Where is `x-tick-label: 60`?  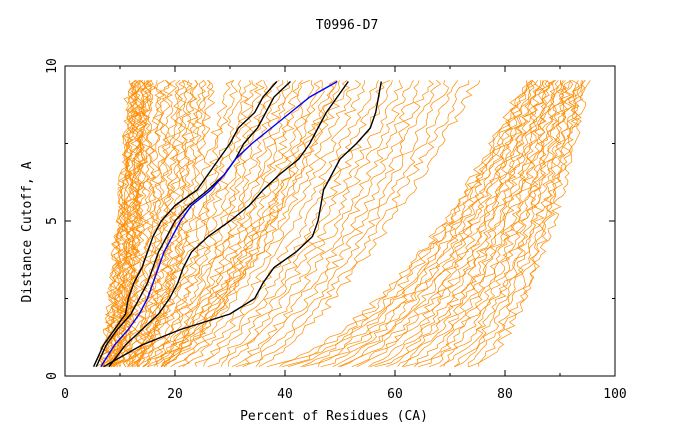 x-tick-label: 60 is located at coordinates (395, 394).